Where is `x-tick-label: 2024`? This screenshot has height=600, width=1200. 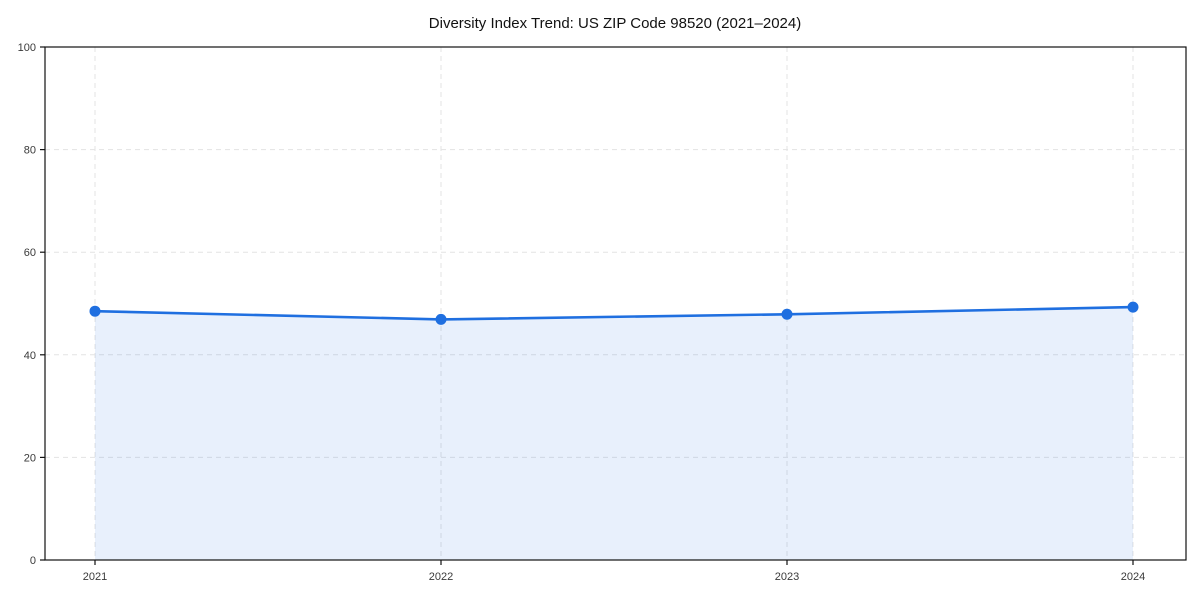 x-tick-label: 2024 is located at coordinates (1133, 577).